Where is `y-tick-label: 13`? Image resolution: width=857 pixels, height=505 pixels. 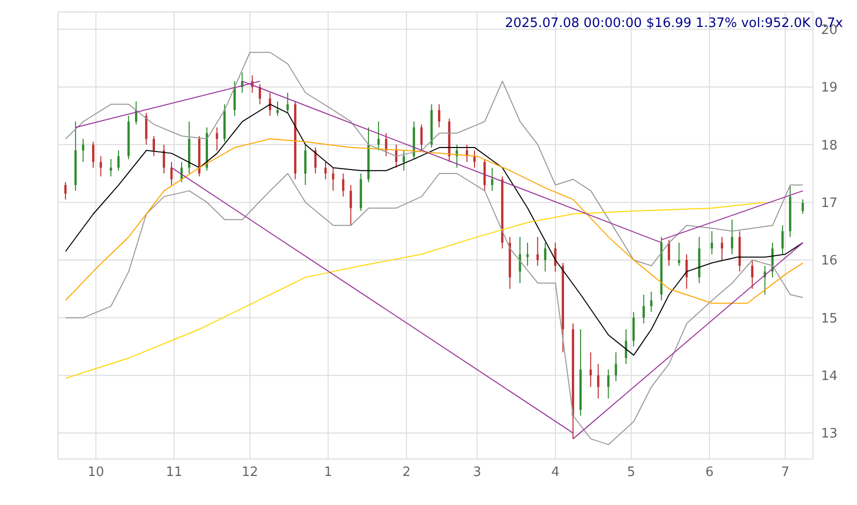 y-tick-label: 13 is located at coordinates (829, 434).